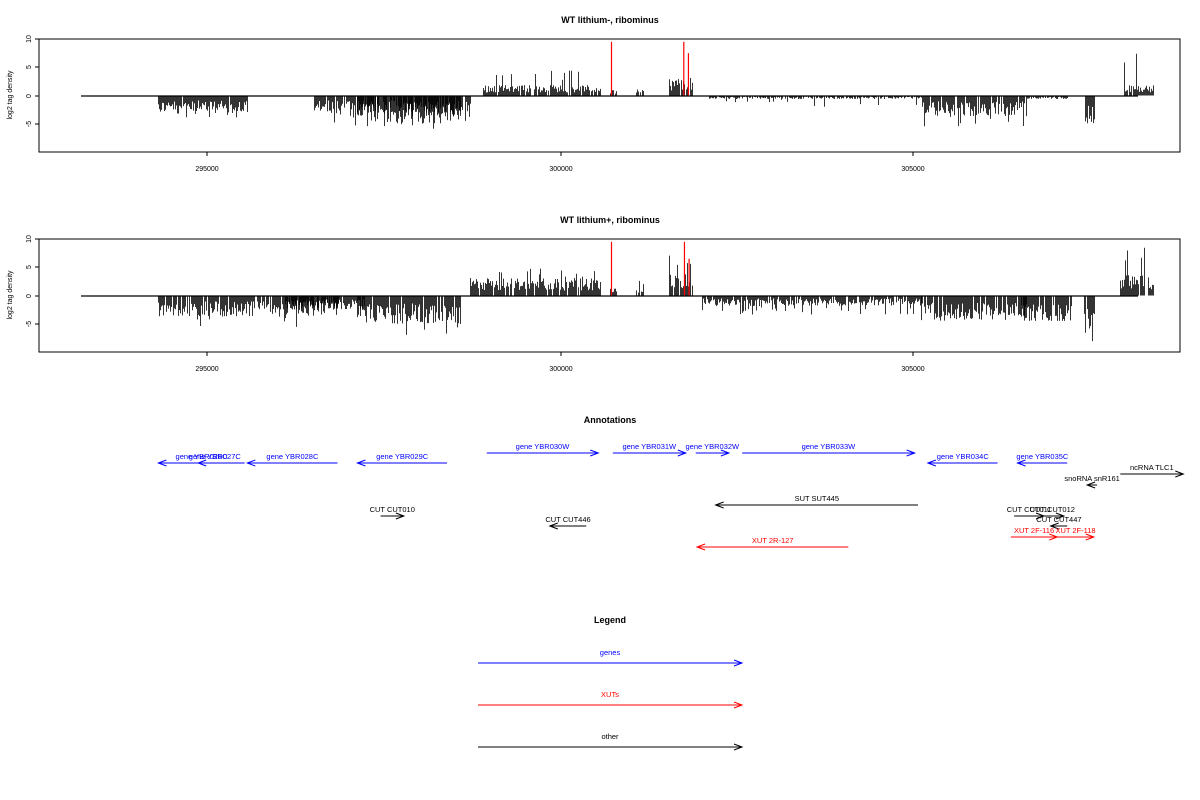 The width and height of the screenshot is (1200, 800). What do you see at coordinates (1152, 467) in the screenshot?
I see `feature-label: ncRNA TLC1` at bounding box center [1152, 467].